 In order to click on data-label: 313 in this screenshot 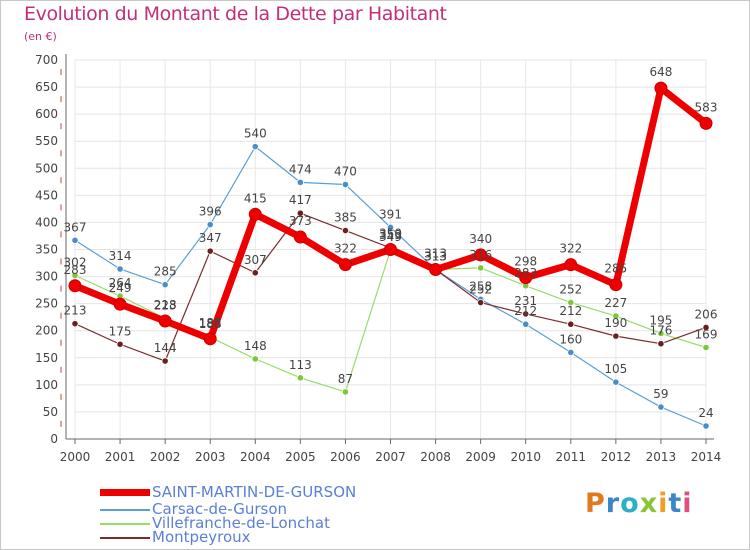, I will do `click(435, 254)`.